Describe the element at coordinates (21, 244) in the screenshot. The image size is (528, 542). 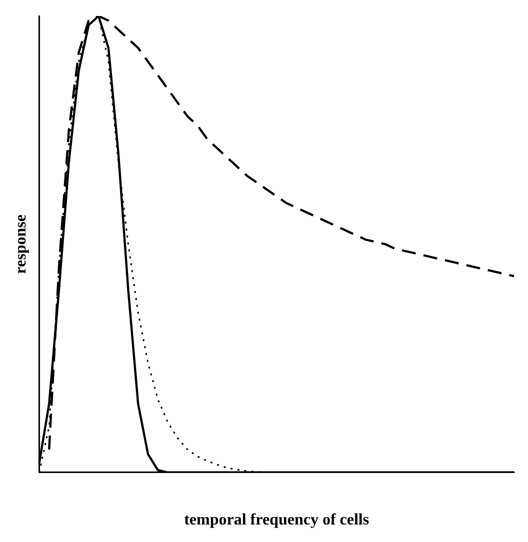
I see `y-axis-title: response` at that location.